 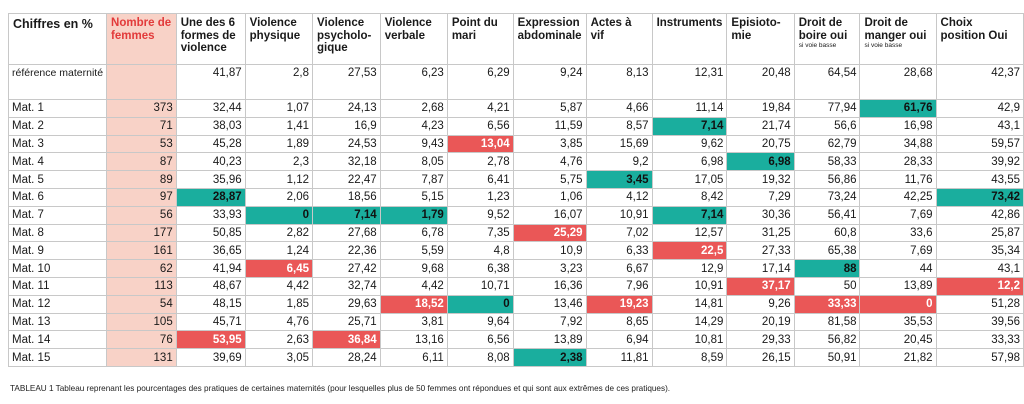 What do you see at coordinates (619, 322) in the screenshot?
I see `percentage-cell: 8,65` at bounding box center [619, 322].